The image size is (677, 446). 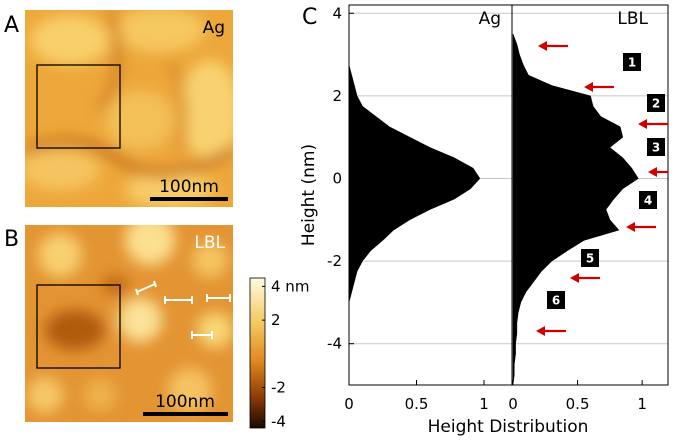 I want to click on arrows, so click(x=602, y=188).